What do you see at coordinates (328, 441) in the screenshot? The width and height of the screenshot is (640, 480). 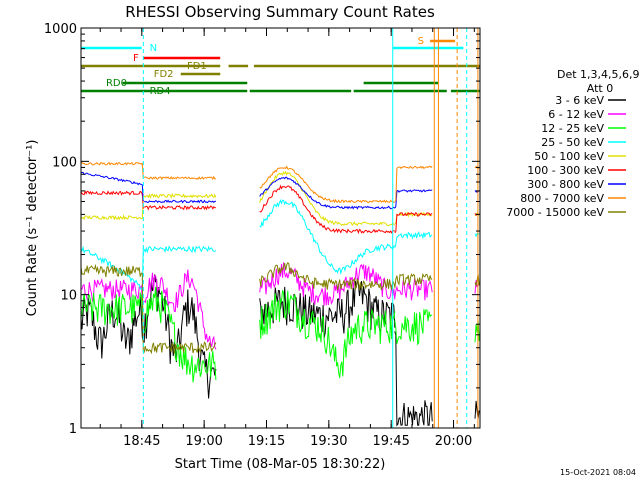 I see `x-tick-label: 19:30` at bounding box center [328, 441].